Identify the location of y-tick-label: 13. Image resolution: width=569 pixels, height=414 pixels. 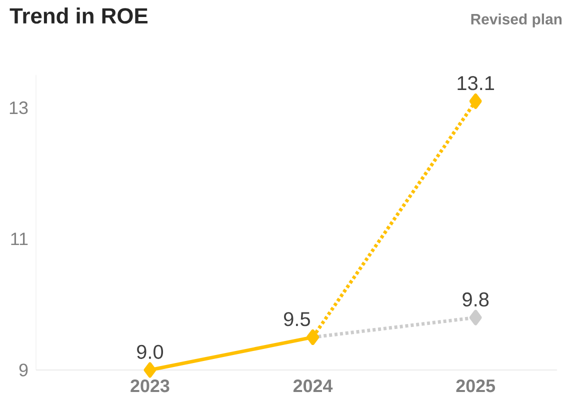
(19, 107).